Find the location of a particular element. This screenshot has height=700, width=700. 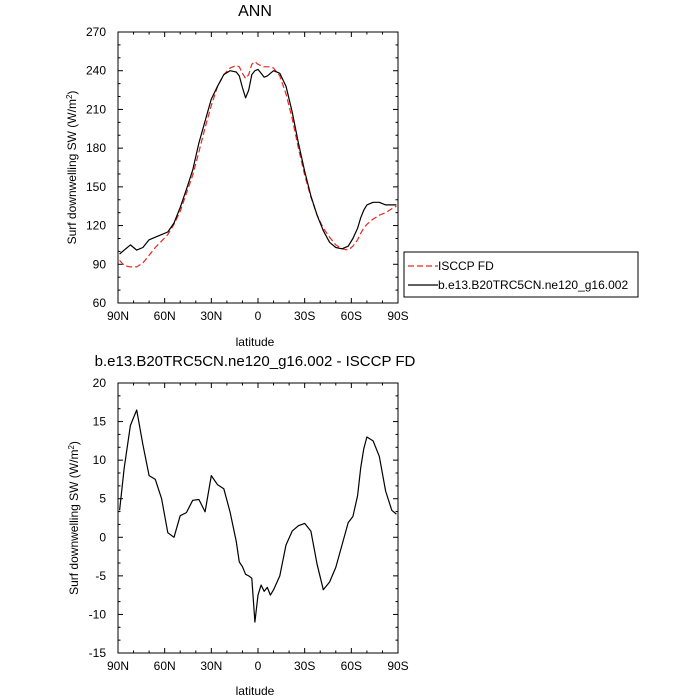

y-tick-label: 20 is located at coordinates (100, 383).